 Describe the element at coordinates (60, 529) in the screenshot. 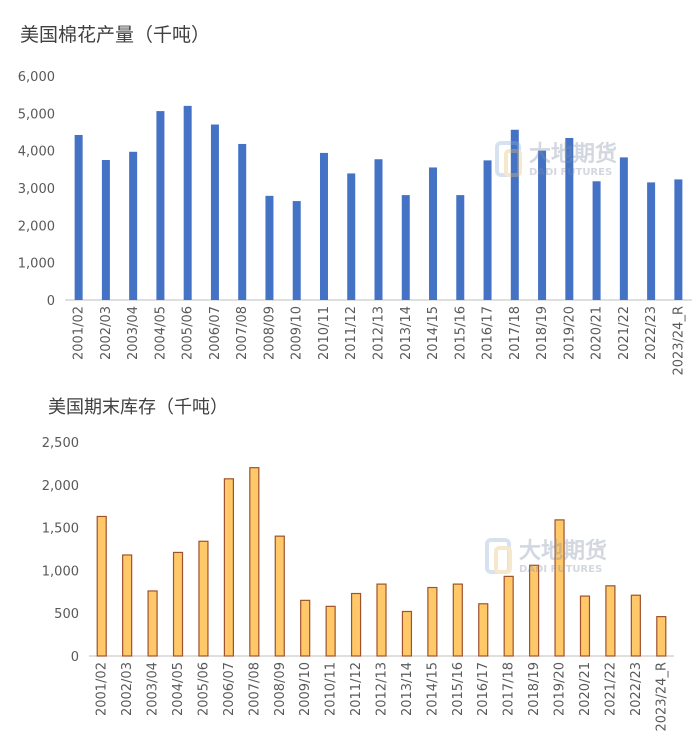

I see `y-tick-label: 1,500` at that location.